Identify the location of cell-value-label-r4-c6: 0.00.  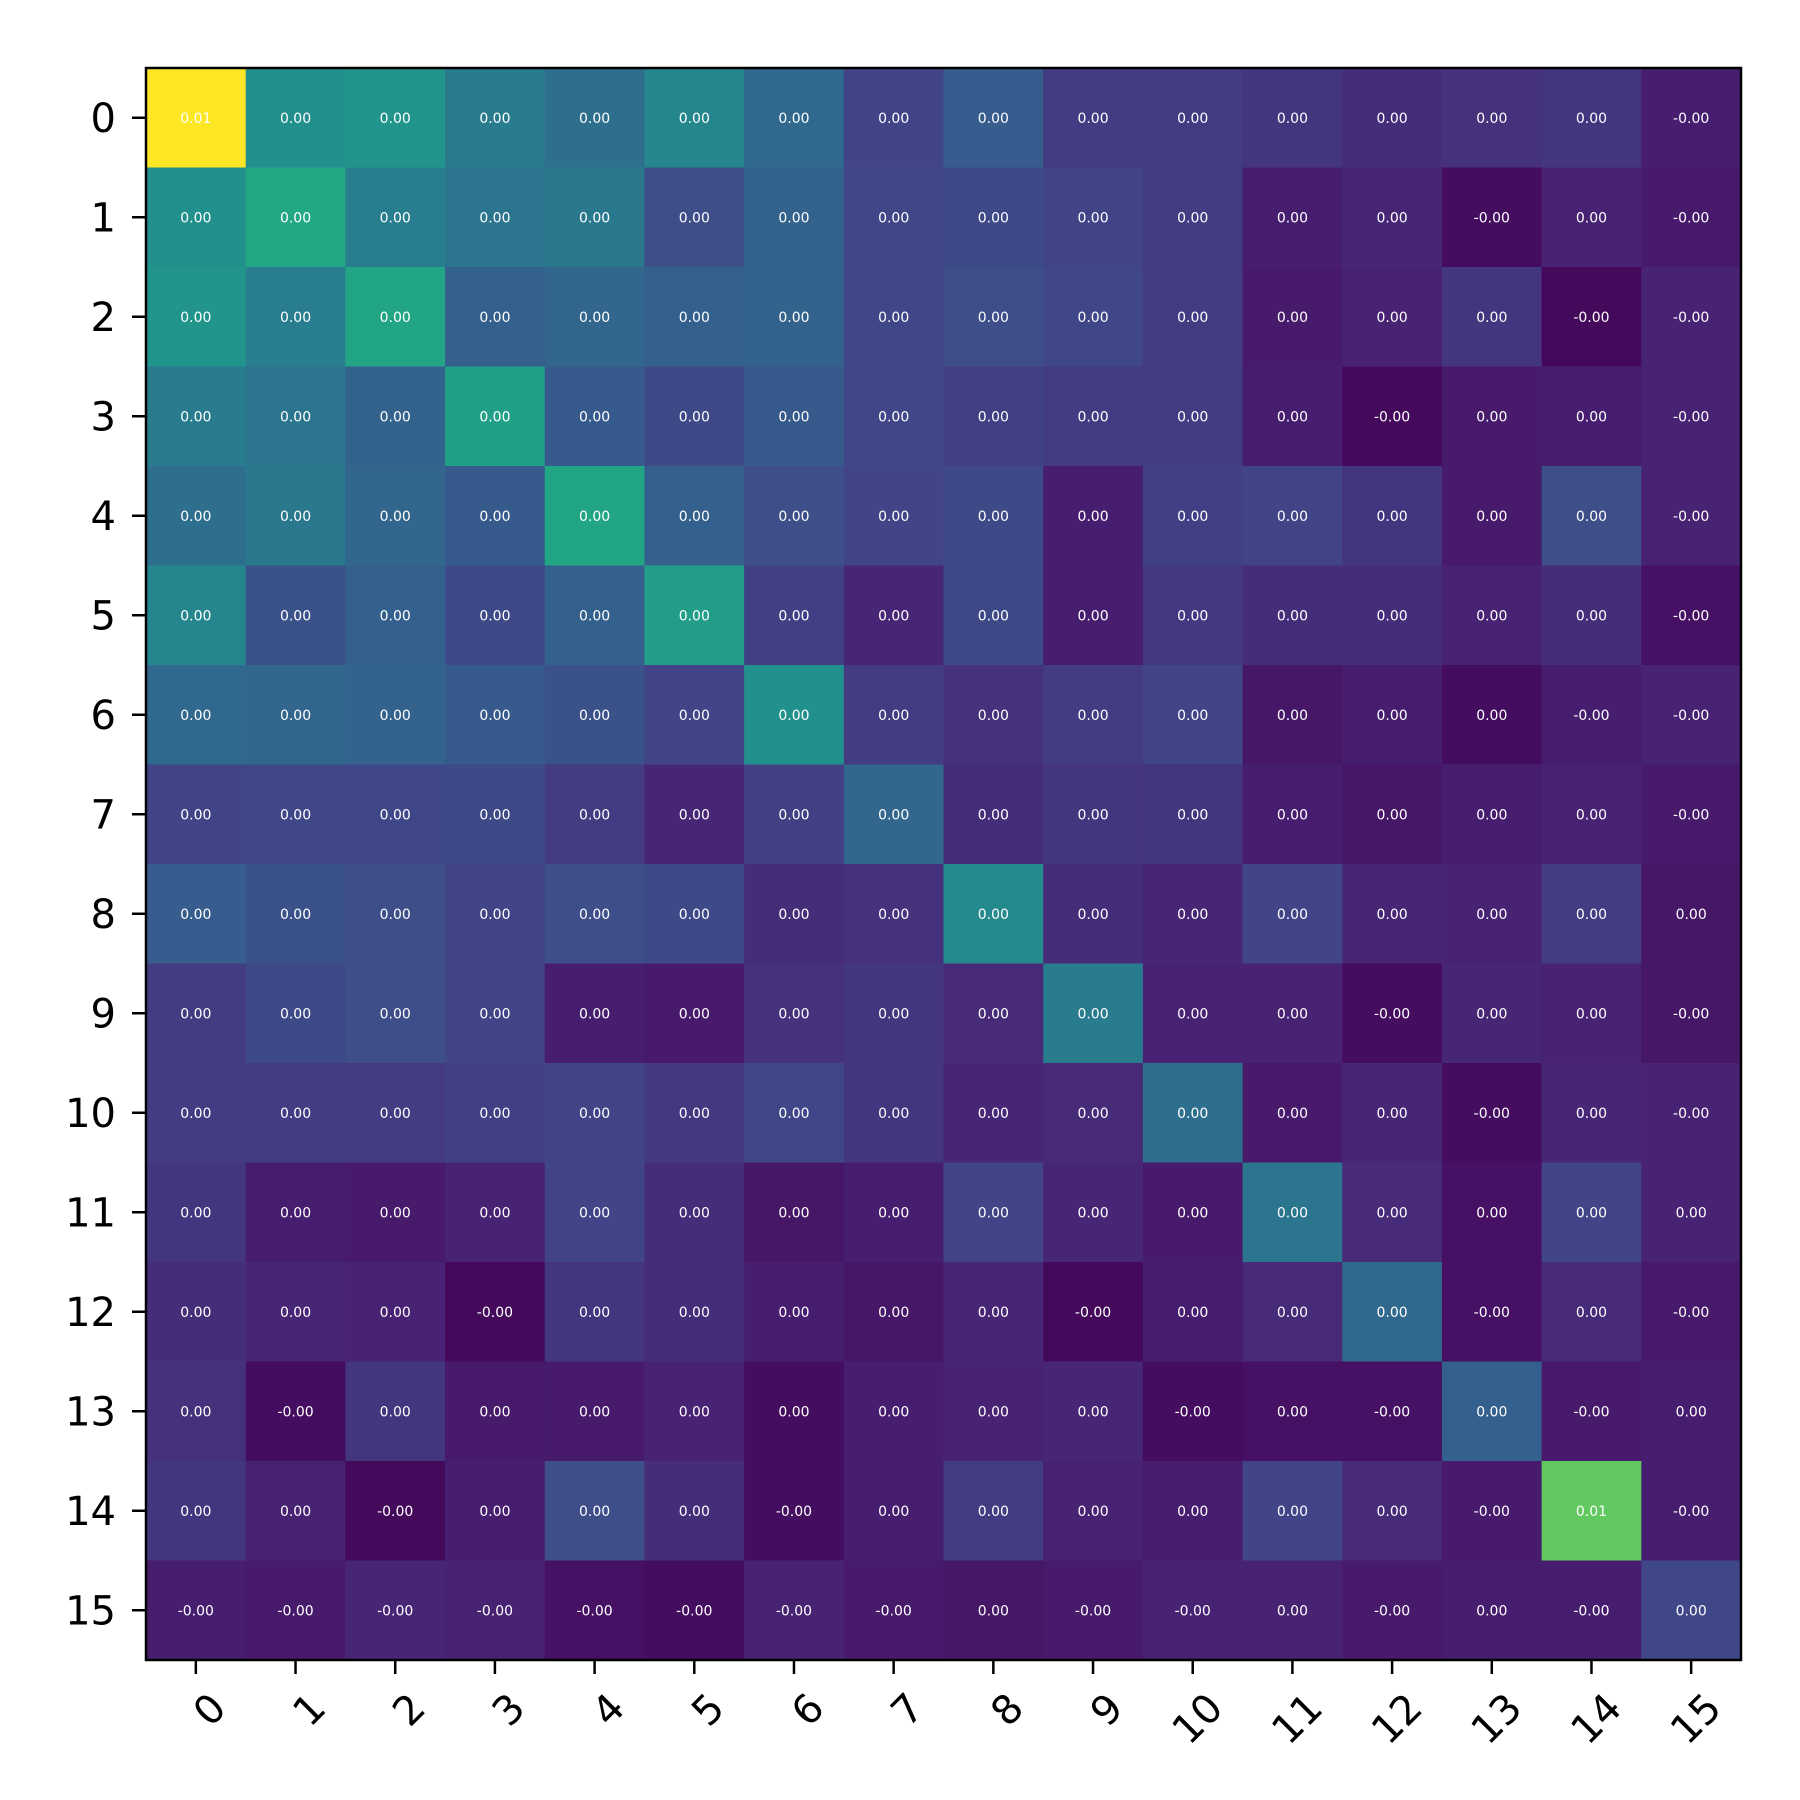
(793, 517).